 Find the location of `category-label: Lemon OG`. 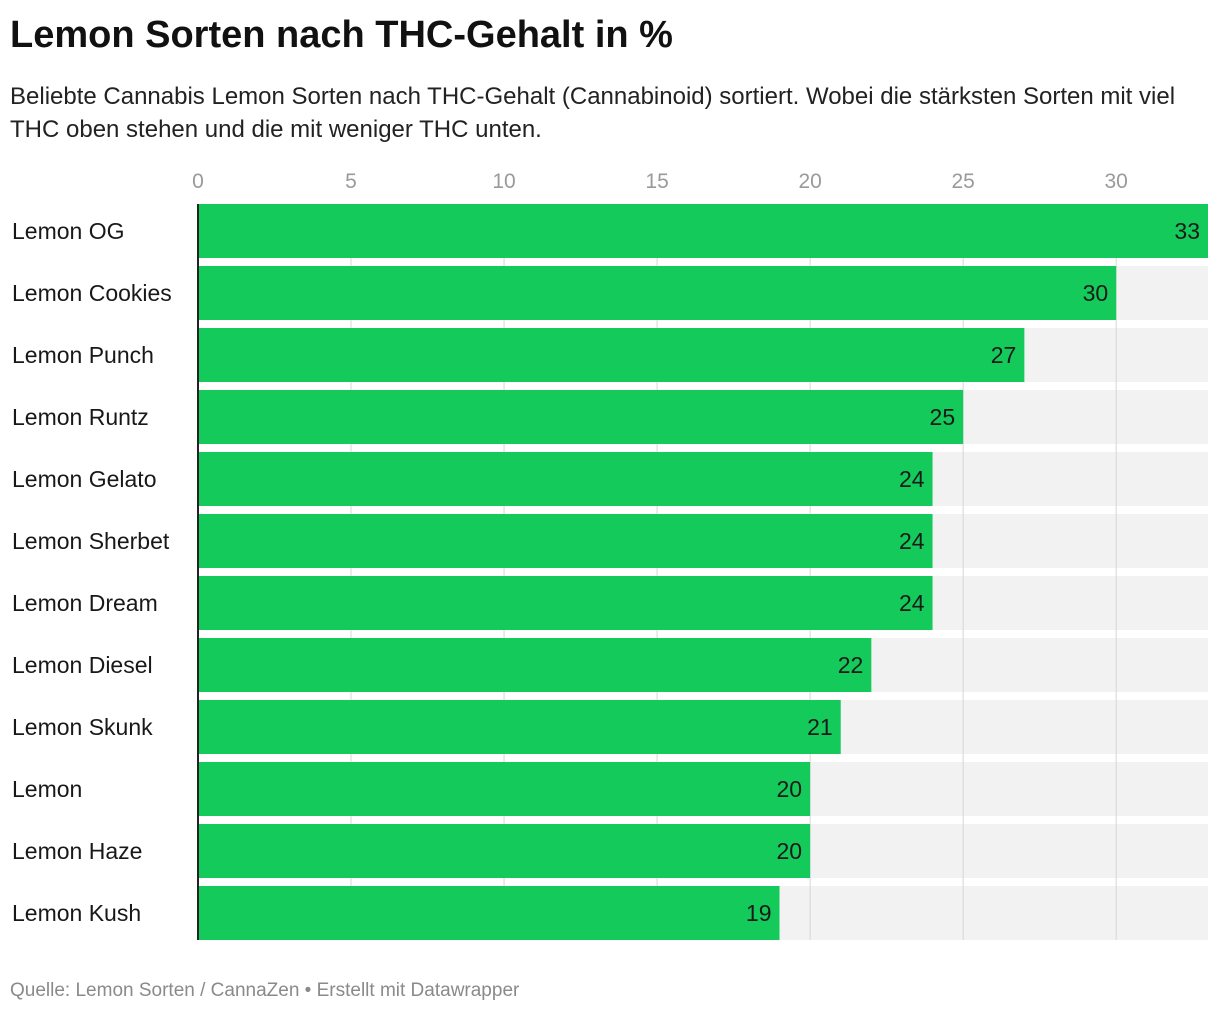

category-label: Lemon OG is located at coordinates (68, 231).